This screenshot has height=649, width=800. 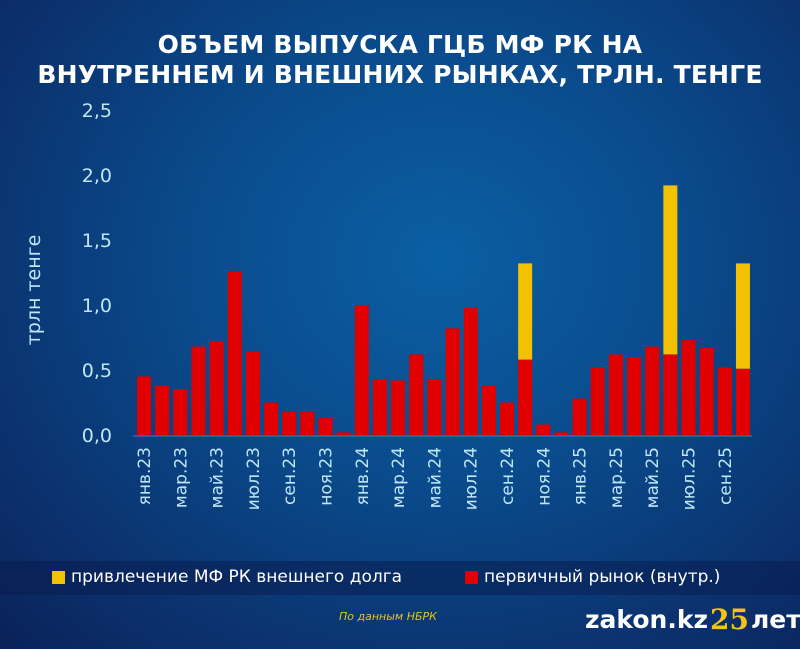 What do you see at coordinates (775, 619) in the screenshot?
I see `logo-suffix: лет` at bounding box center [775, 619].